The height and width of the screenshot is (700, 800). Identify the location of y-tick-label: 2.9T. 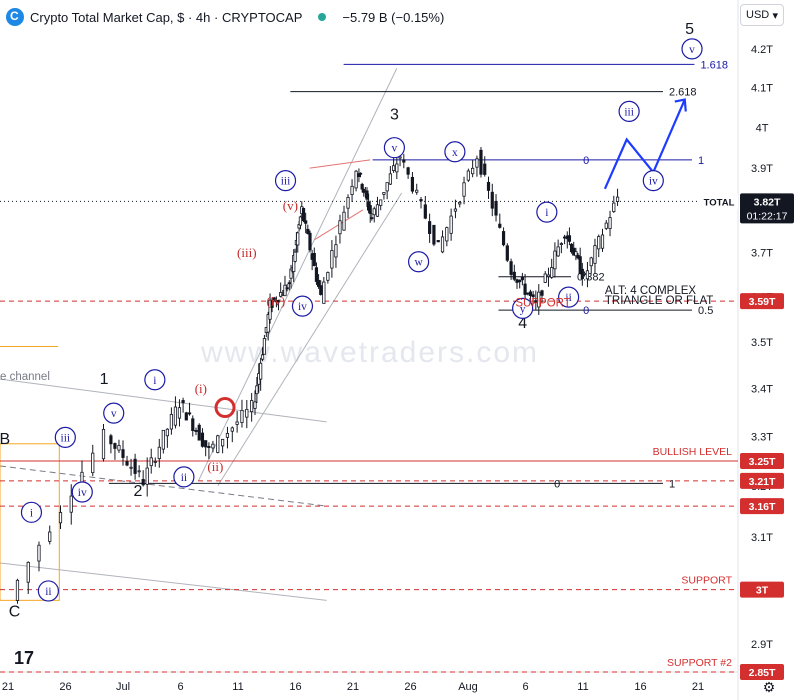
(762, 645).